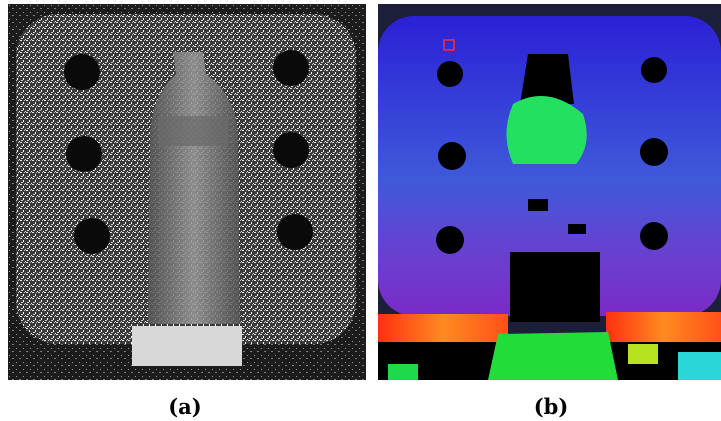 The image size is (721, 421). What do you see at coordinates (449, 45) in the screenshot?
I see `marker-icon` at bounding box center [449, 45].